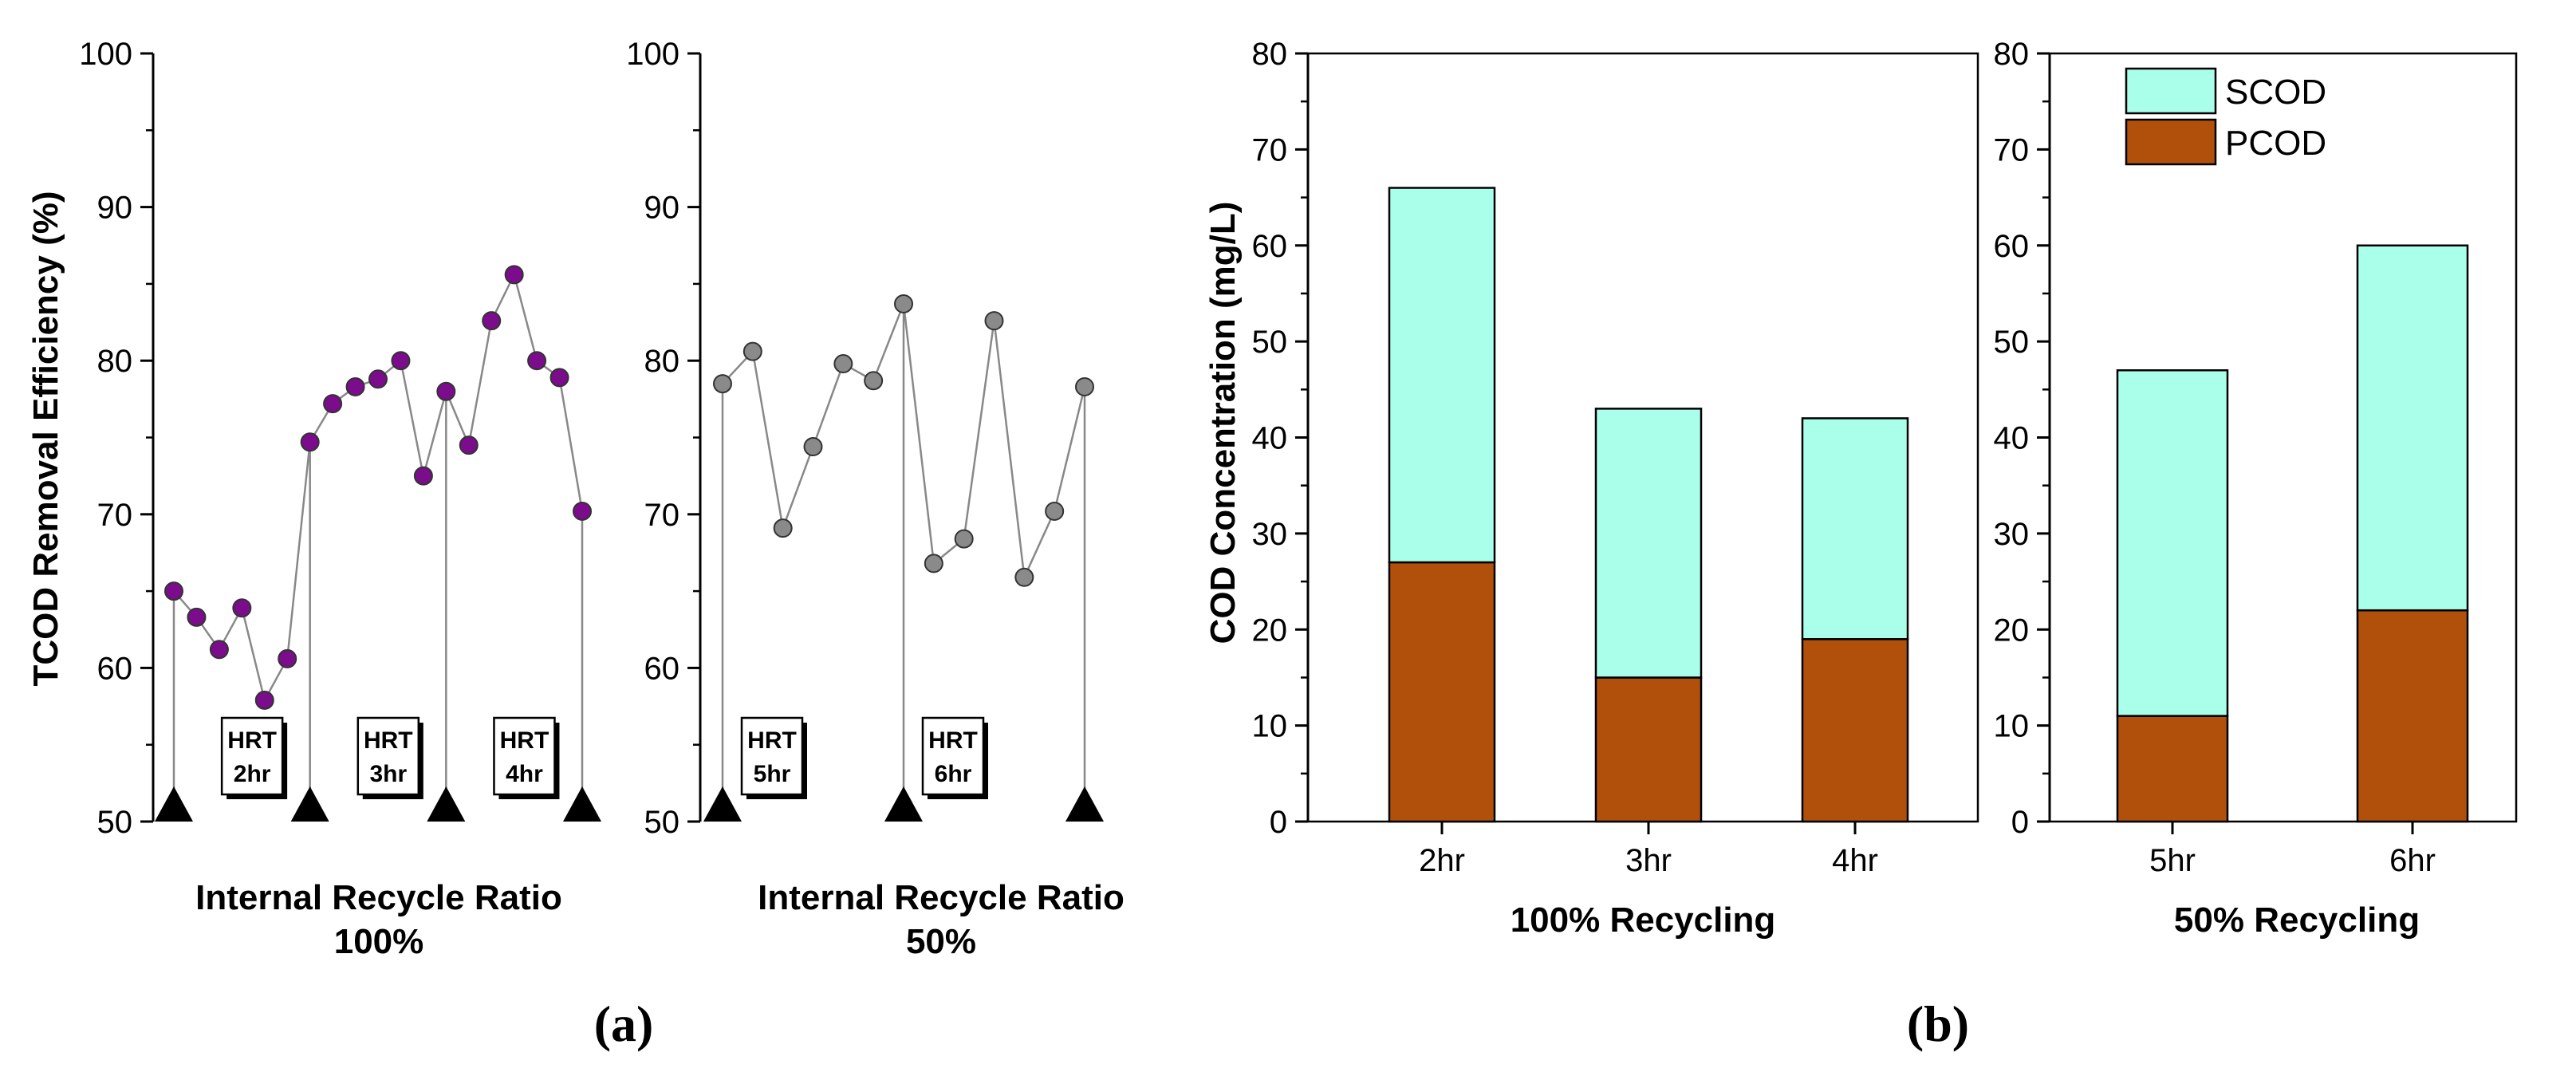 This screenshot has height=1072, width=2576. What do you see at coordinates (941, 942) in the screenshot?
I see `x-axis-title-line2: 50%` at bounding box center [941, 942].